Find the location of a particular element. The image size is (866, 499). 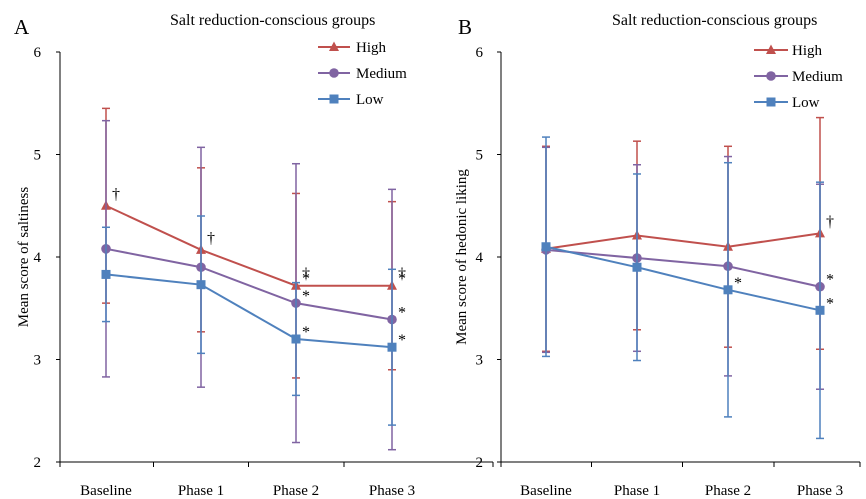

series-low: ** is located at coordinates (253, 320).